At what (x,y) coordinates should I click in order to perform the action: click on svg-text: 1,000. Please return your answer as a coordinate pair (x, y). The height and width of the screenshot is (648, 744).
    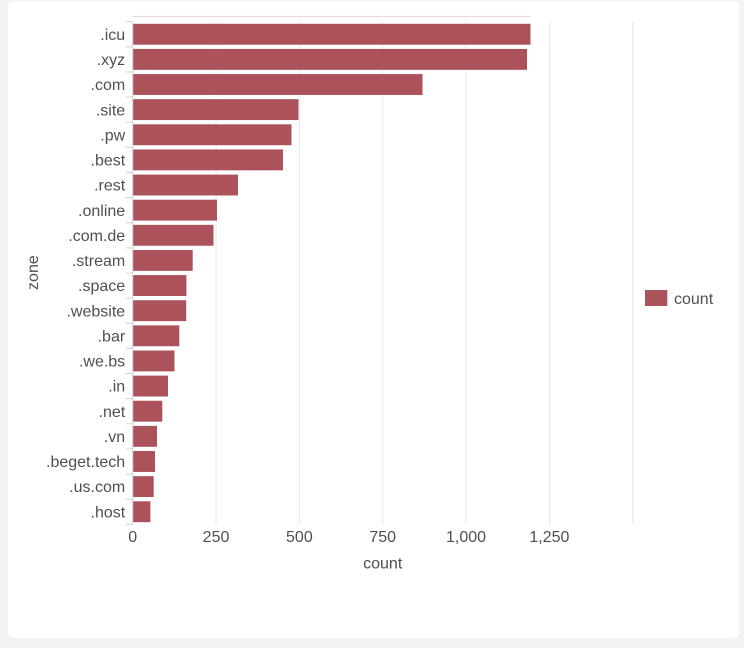
    Looking at the image, I should click on (466, 537).